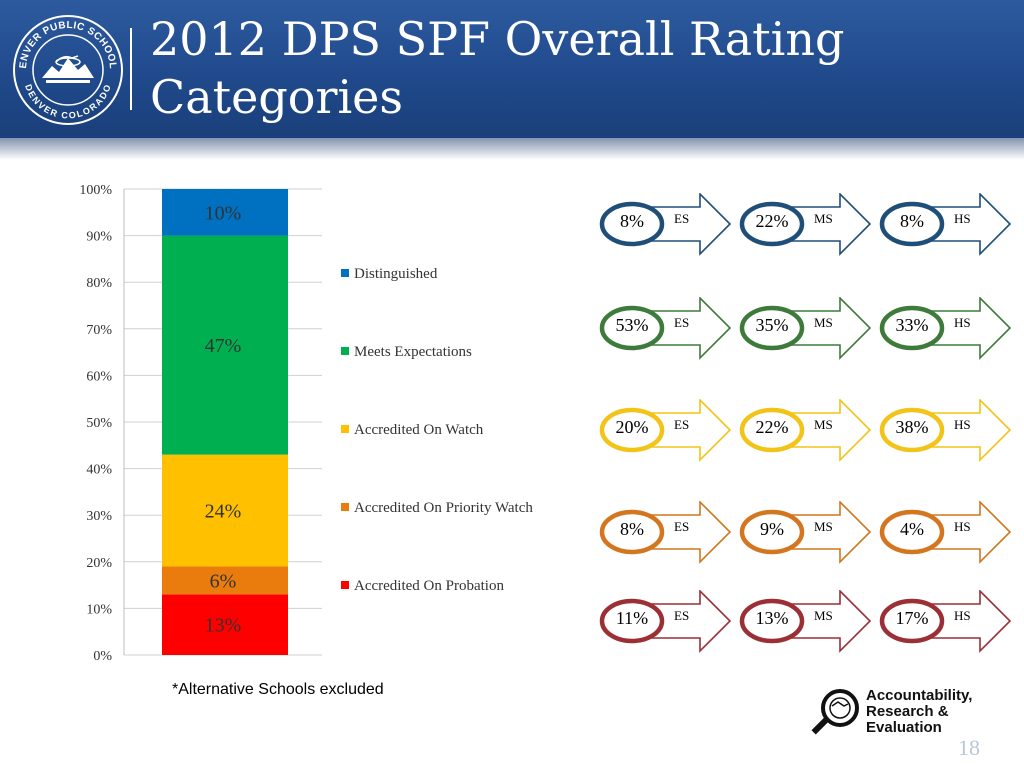  I want to click on logo-line: Evaluation, so click(904, 727).